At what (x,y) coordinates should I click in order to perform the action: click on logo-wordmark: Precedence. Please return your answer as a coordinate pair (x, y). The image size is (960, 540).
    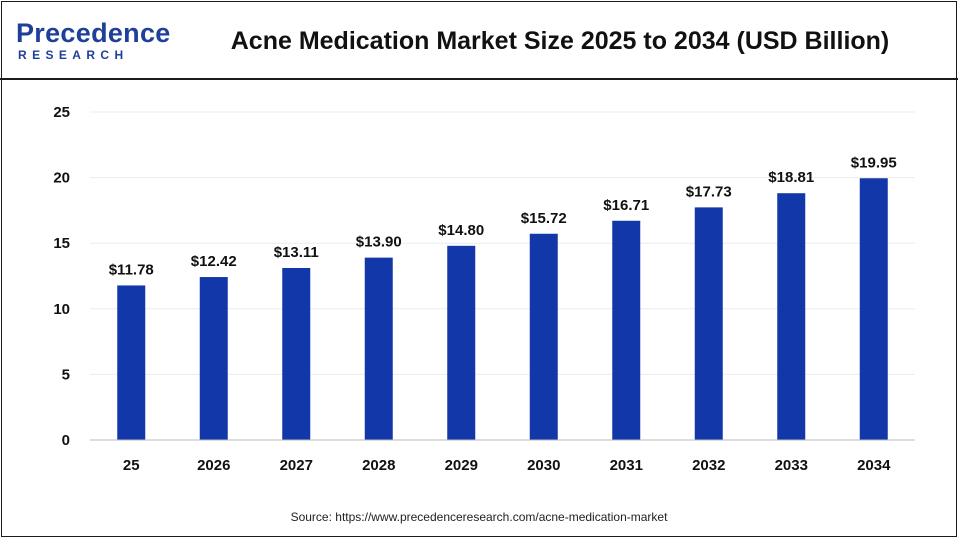
    Looking at the image, I should click on (93, 33).